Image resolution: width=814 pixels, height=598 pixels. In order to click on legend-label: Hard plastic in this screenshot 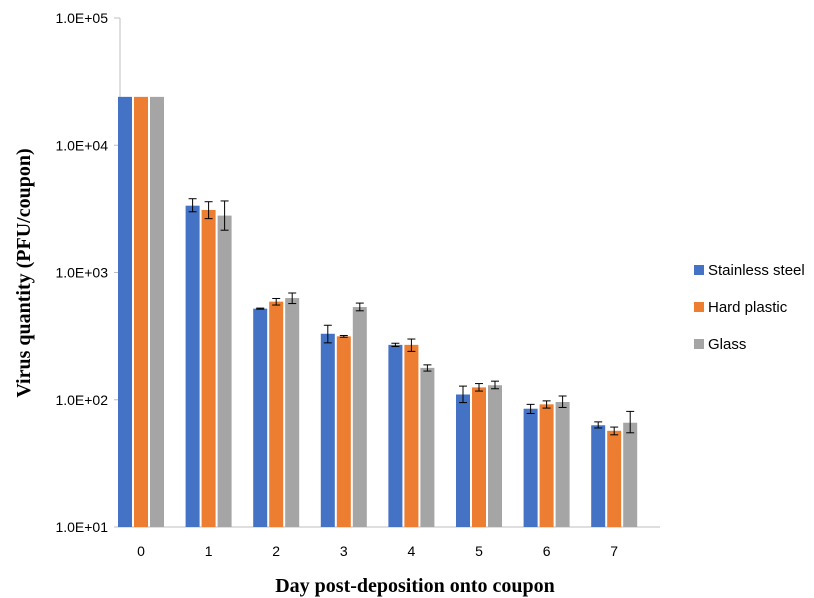, I will do `click(748, 307)`.